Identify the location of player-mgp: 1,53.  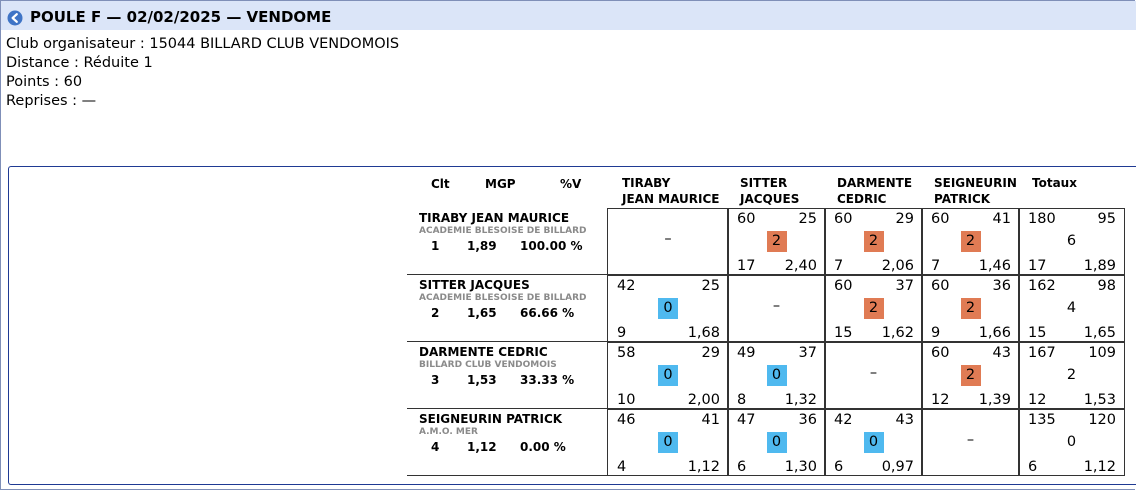
(482, 380).